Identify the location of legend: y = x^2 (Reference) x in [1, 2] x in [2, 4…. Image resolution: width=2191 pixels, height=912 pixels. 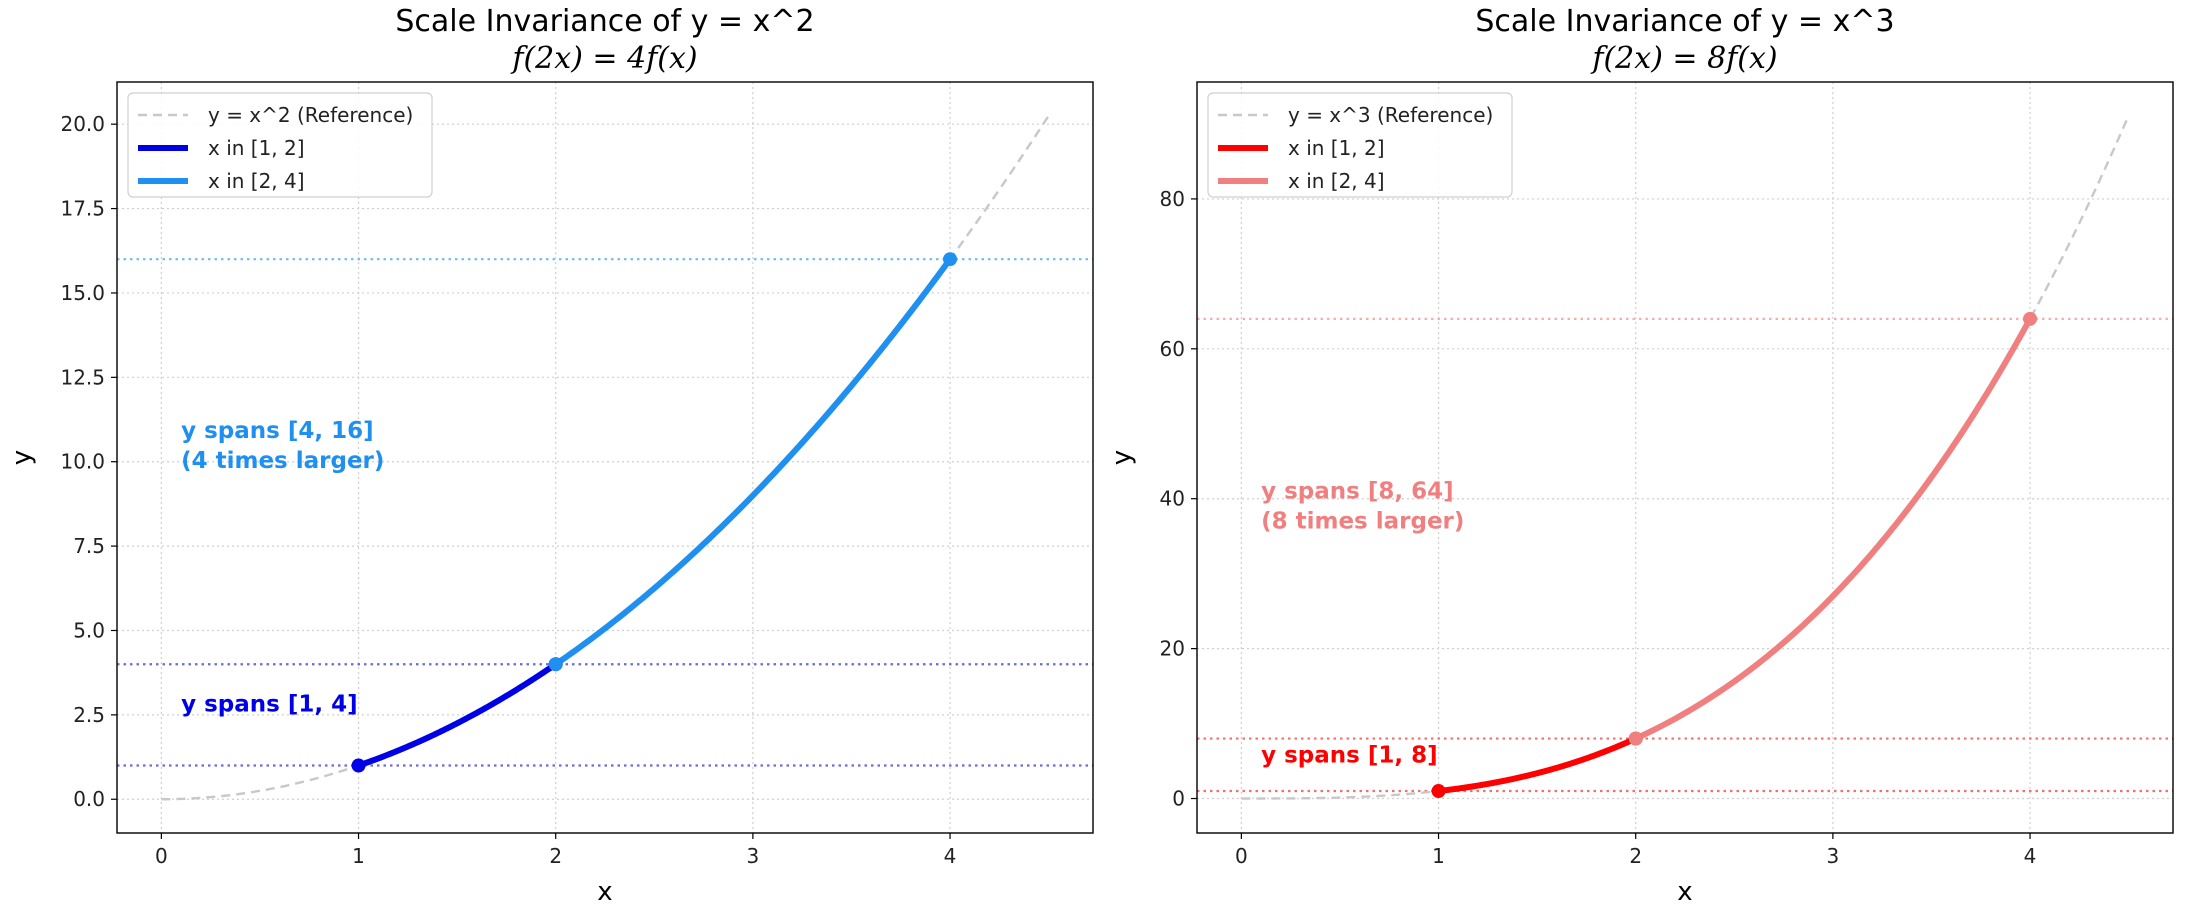
(280, 145).